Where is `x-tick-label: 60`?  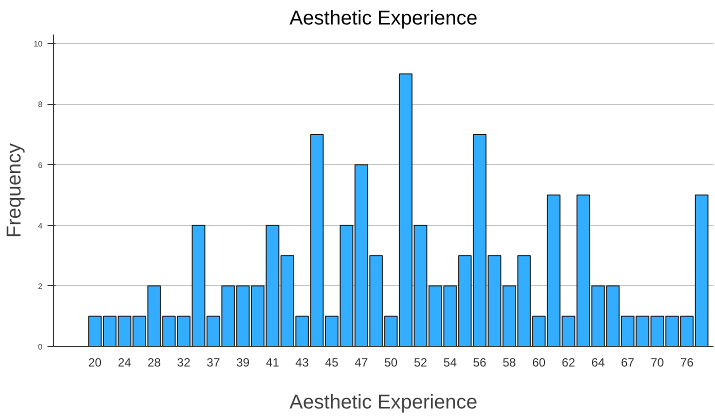
x-tick-label: 60 is located at coordinates (539, 363).